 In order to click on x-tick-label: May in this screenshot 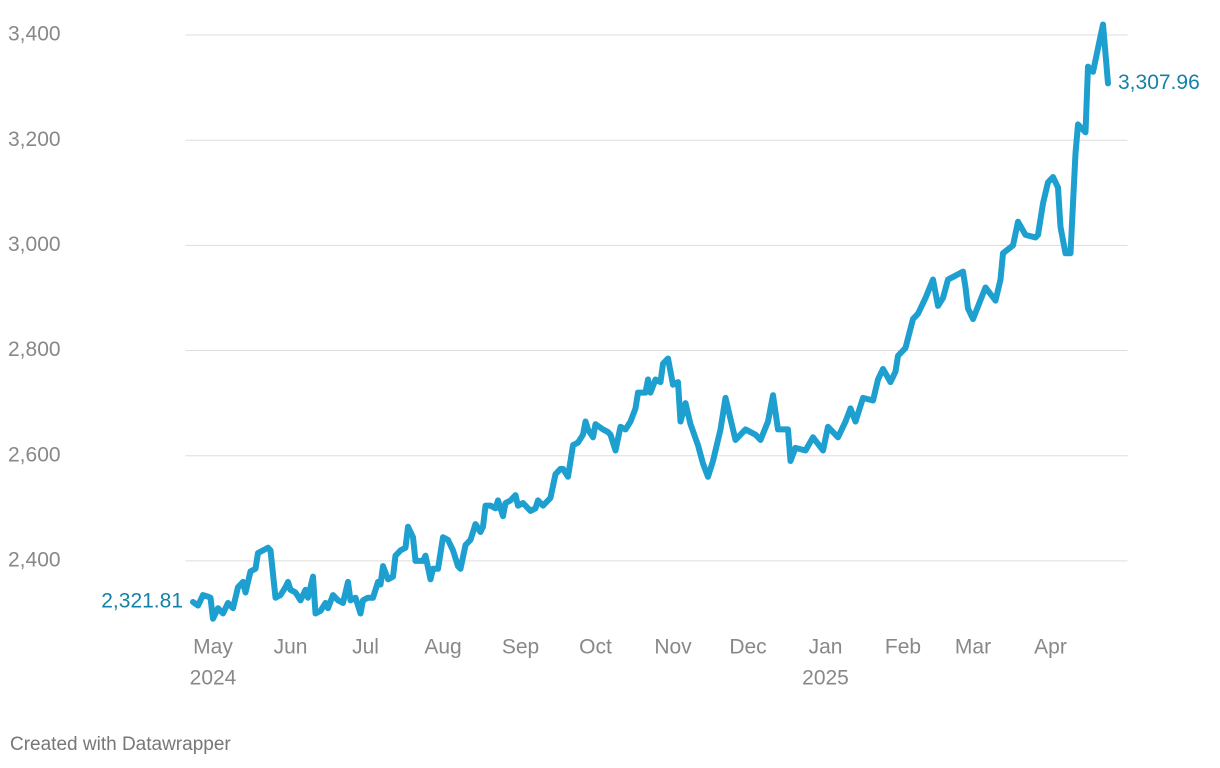, I will do `click(213, 647)`.